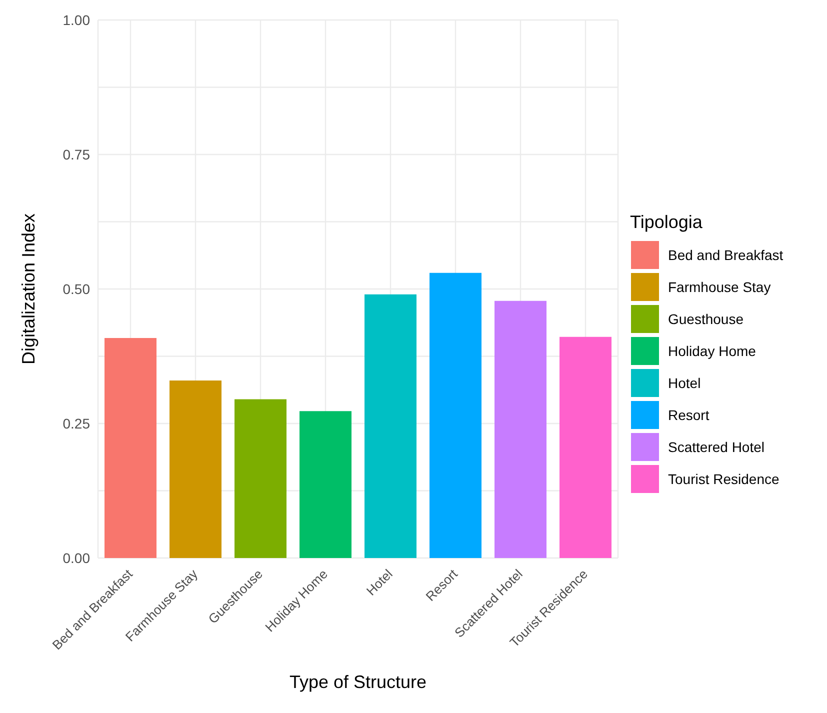 This screenshot has width=827, height=713. Describe the element at coordinates (28, 289) in the screenshot. I see `y-axis-title: Digitalization Index` at that location.